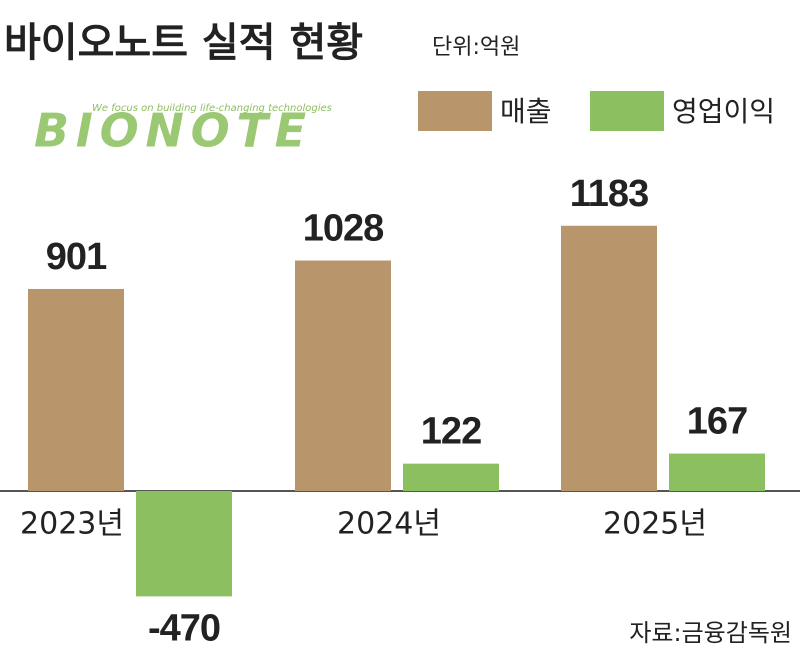 Image resolution: width=800 pixels, height=656 pixels. I want to click on value-label: 901, so click(76, 257).